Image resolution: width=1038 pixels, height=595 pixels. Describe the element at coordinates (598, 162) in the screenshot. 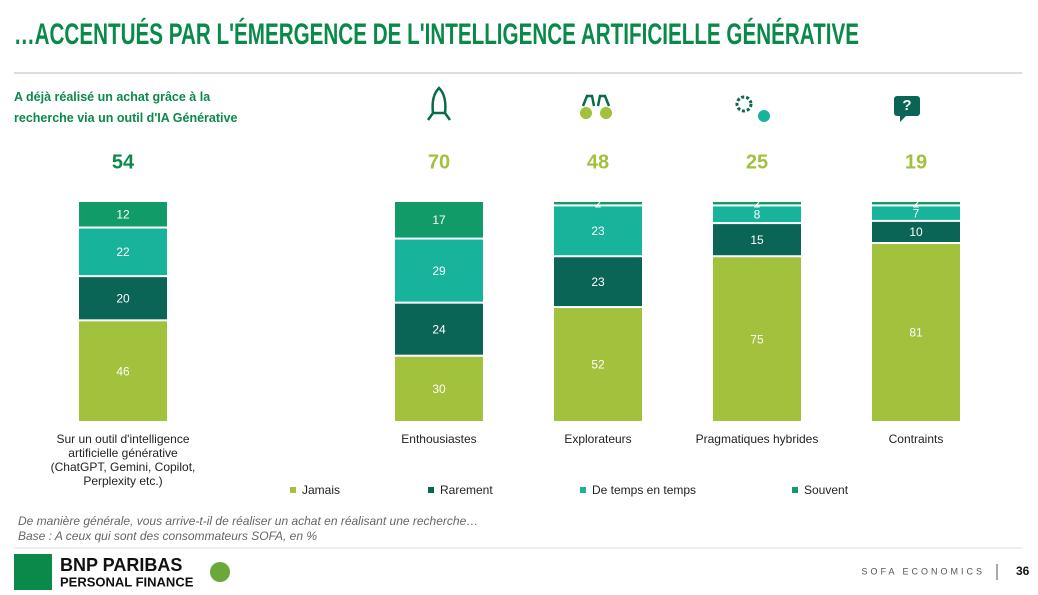

I see `headline-value: 48` at that location.